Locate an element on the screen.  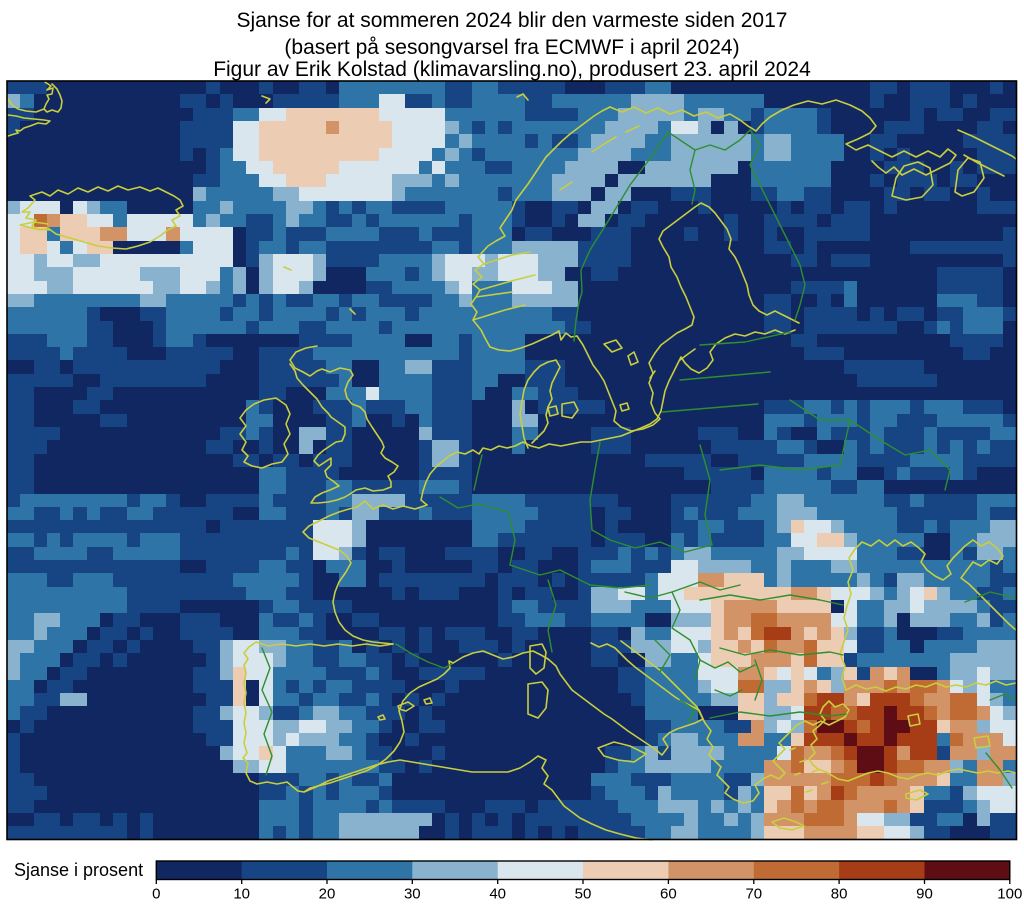
svg-text: 90 is located at coordinates (924, 894).